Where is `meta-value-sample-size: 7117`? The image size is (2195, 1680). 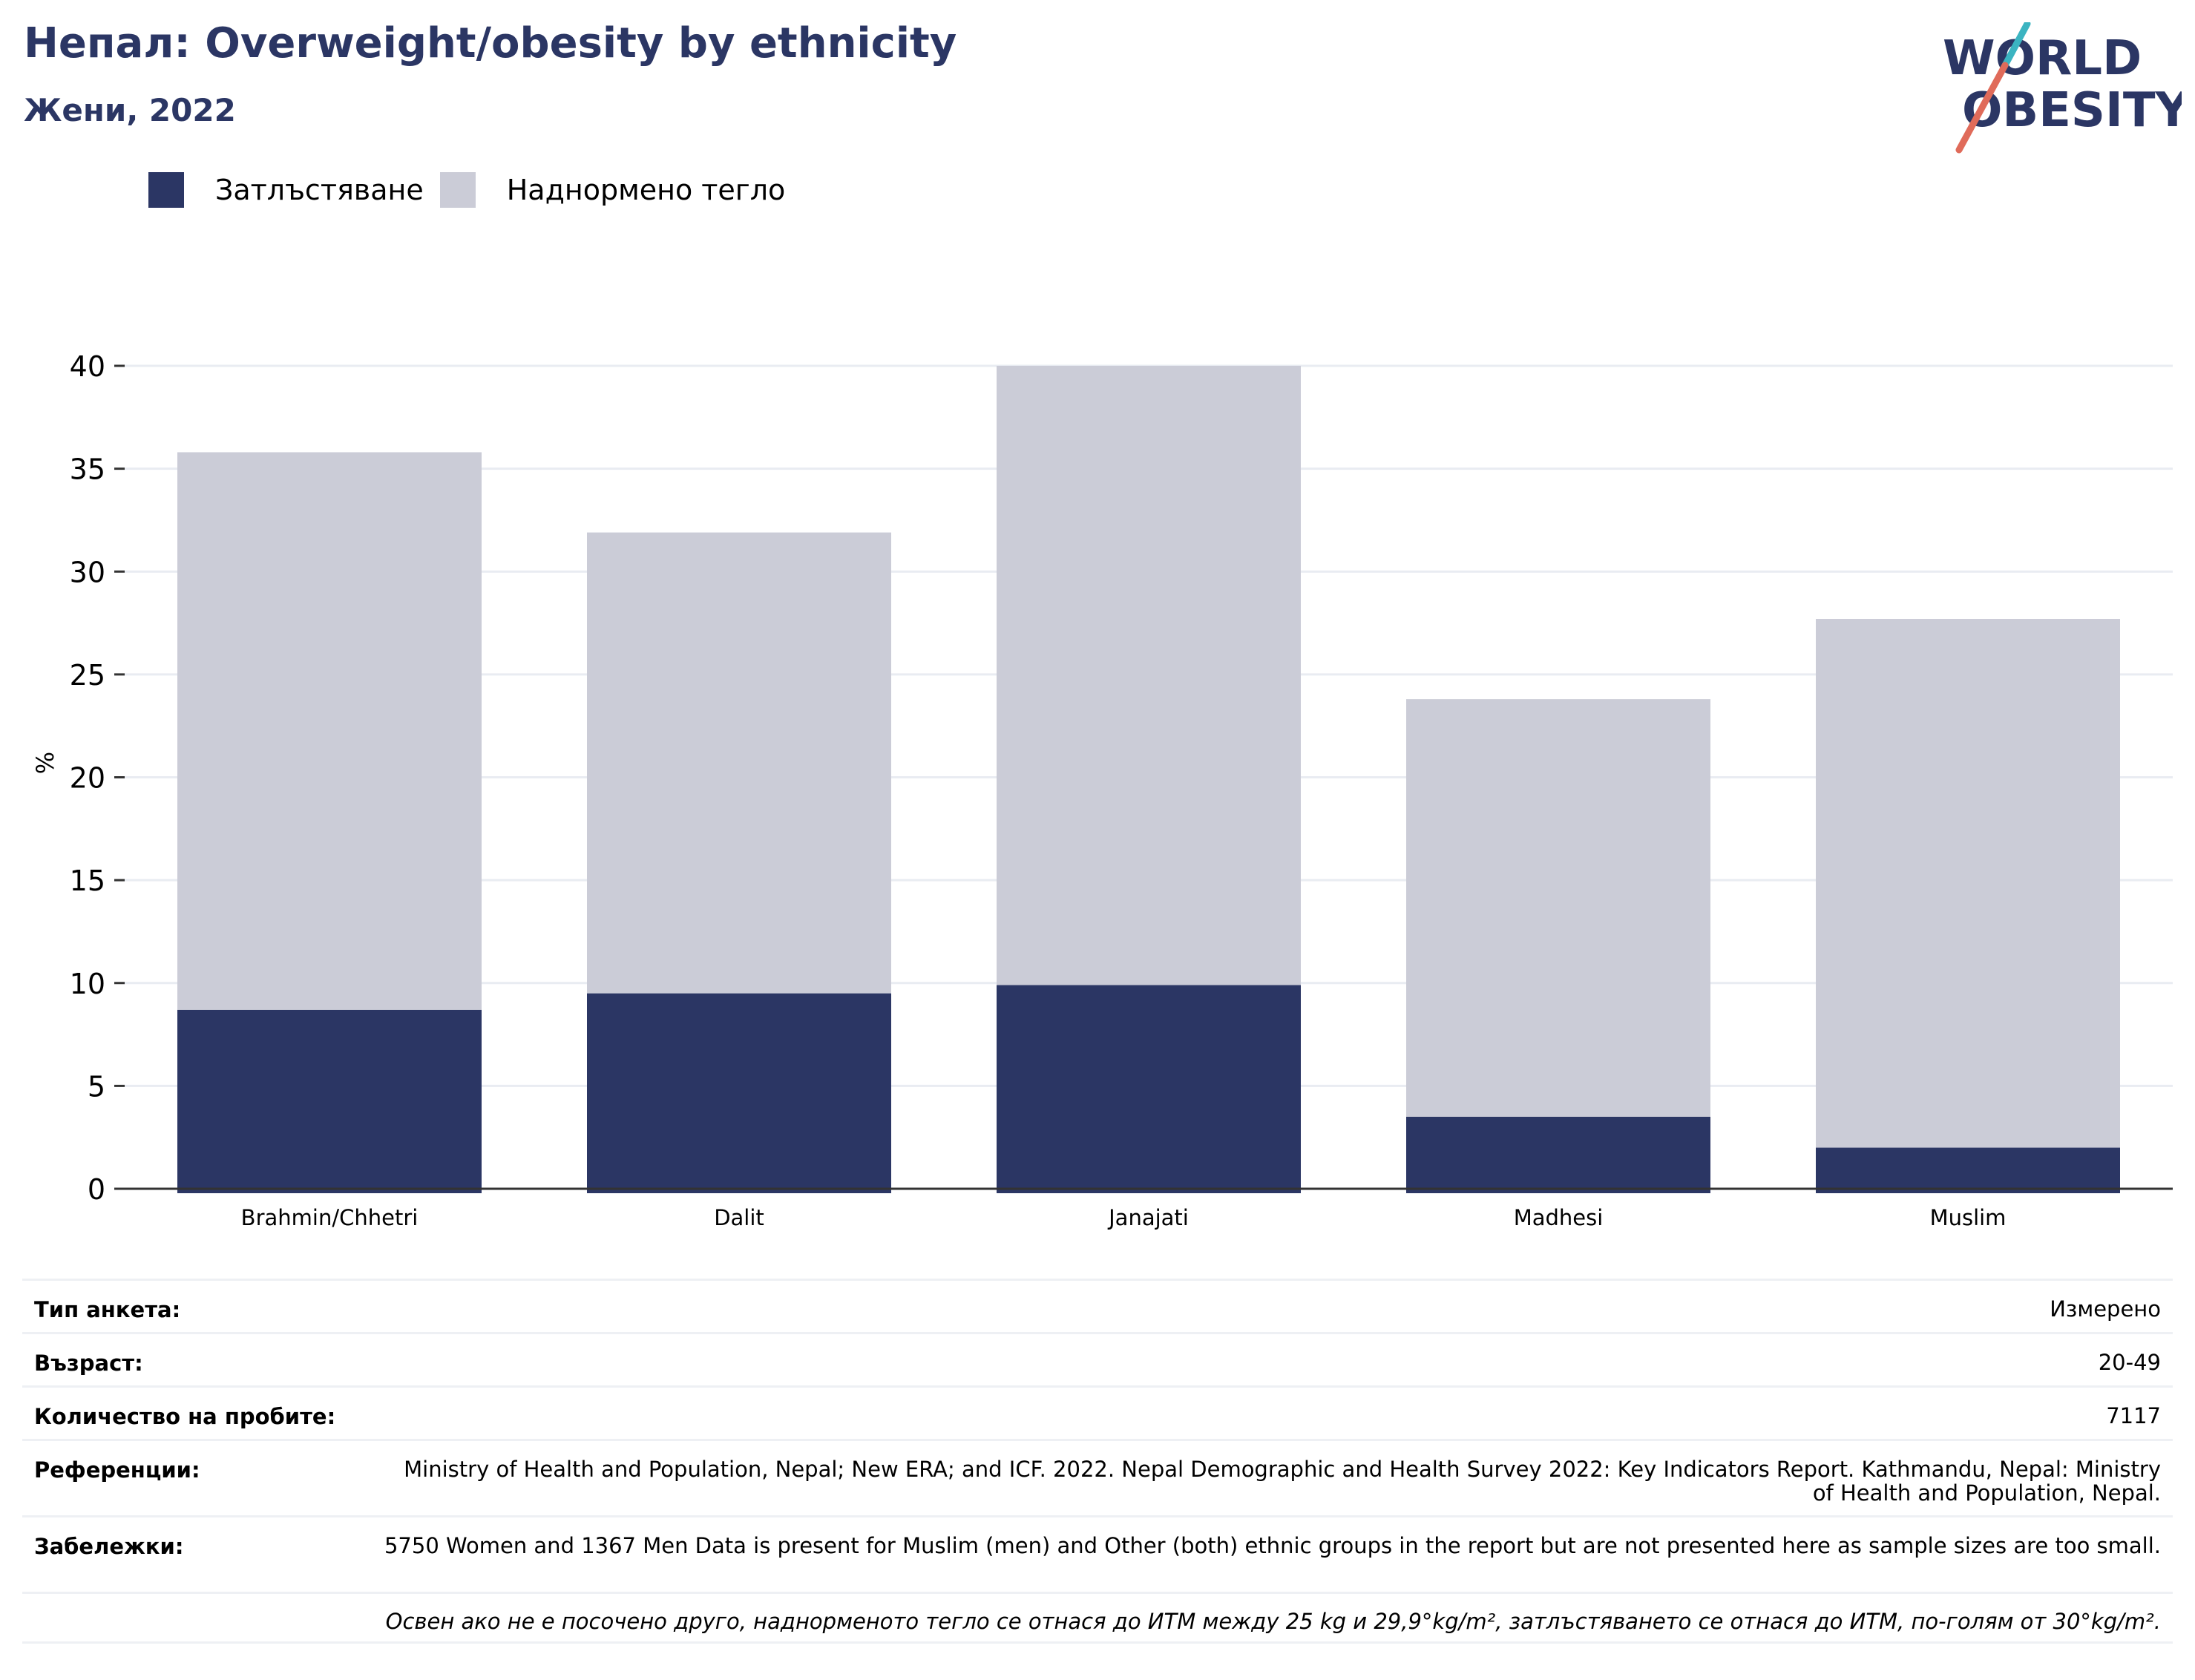
meta-value-sample-size: 7117 is located at coordinates (2134, 1416).